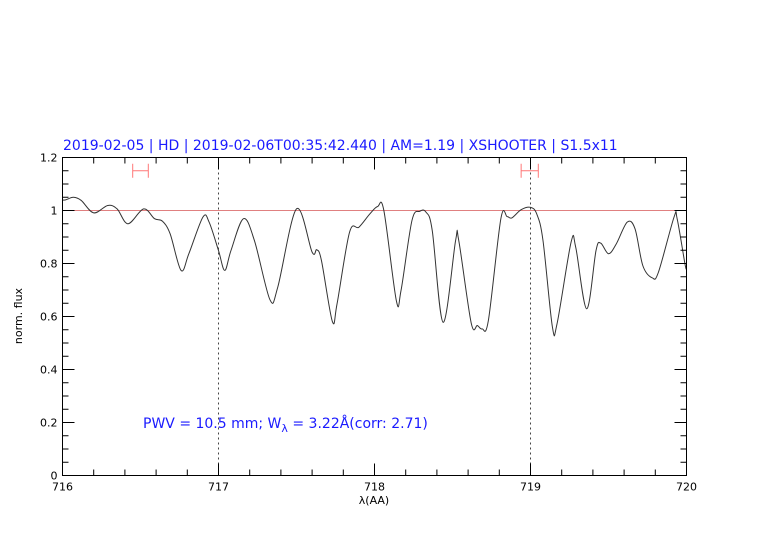  I want to click on y-tick-label: 0.4, so click(49, 370).